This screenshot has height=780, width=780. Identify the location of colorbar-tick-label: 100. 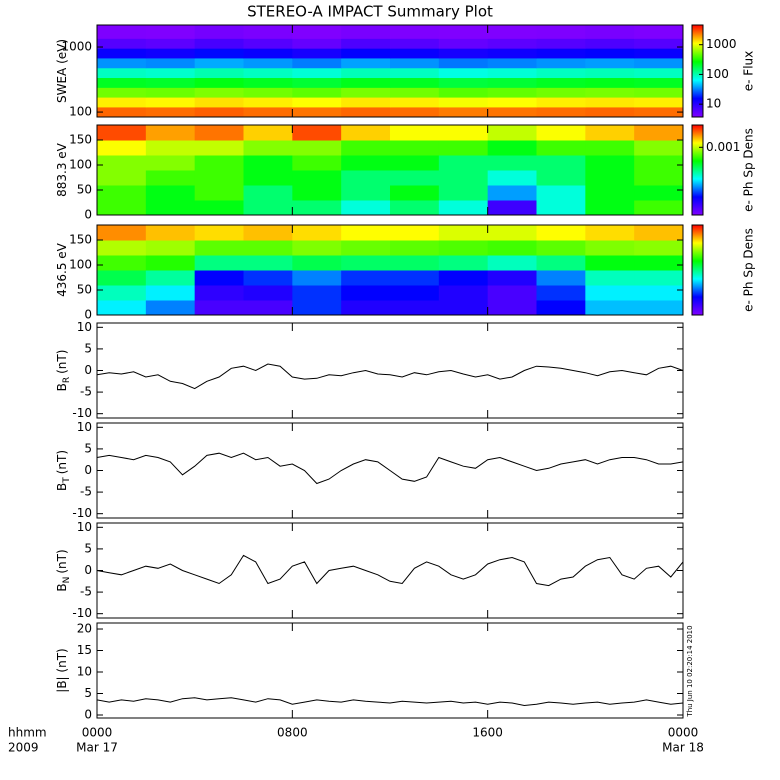
(717, 74).